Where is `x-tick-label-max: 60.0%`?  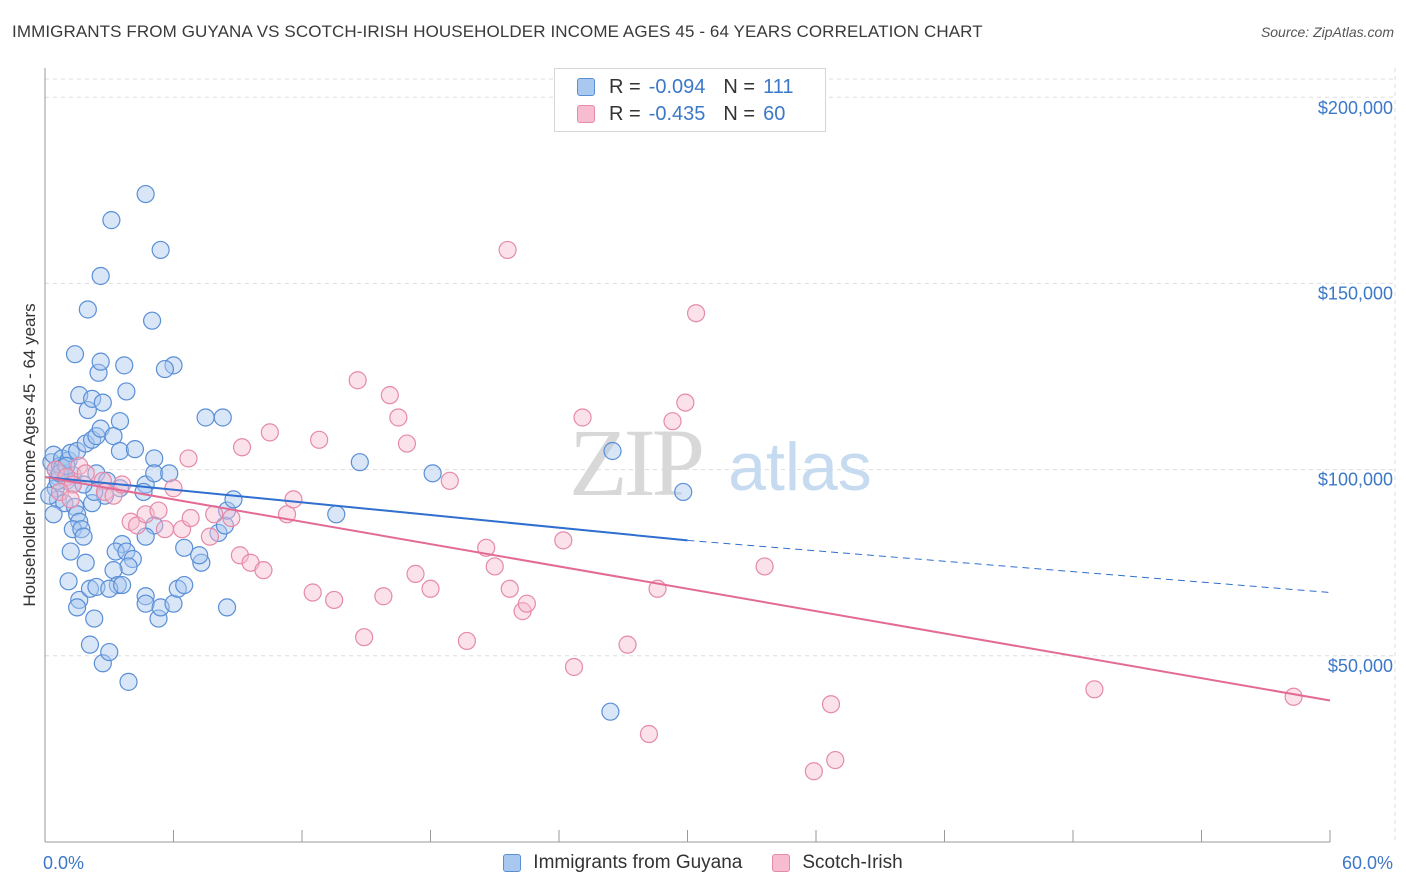
x-tick-label-max: 60.0% is located at coordinates (1367, 863).